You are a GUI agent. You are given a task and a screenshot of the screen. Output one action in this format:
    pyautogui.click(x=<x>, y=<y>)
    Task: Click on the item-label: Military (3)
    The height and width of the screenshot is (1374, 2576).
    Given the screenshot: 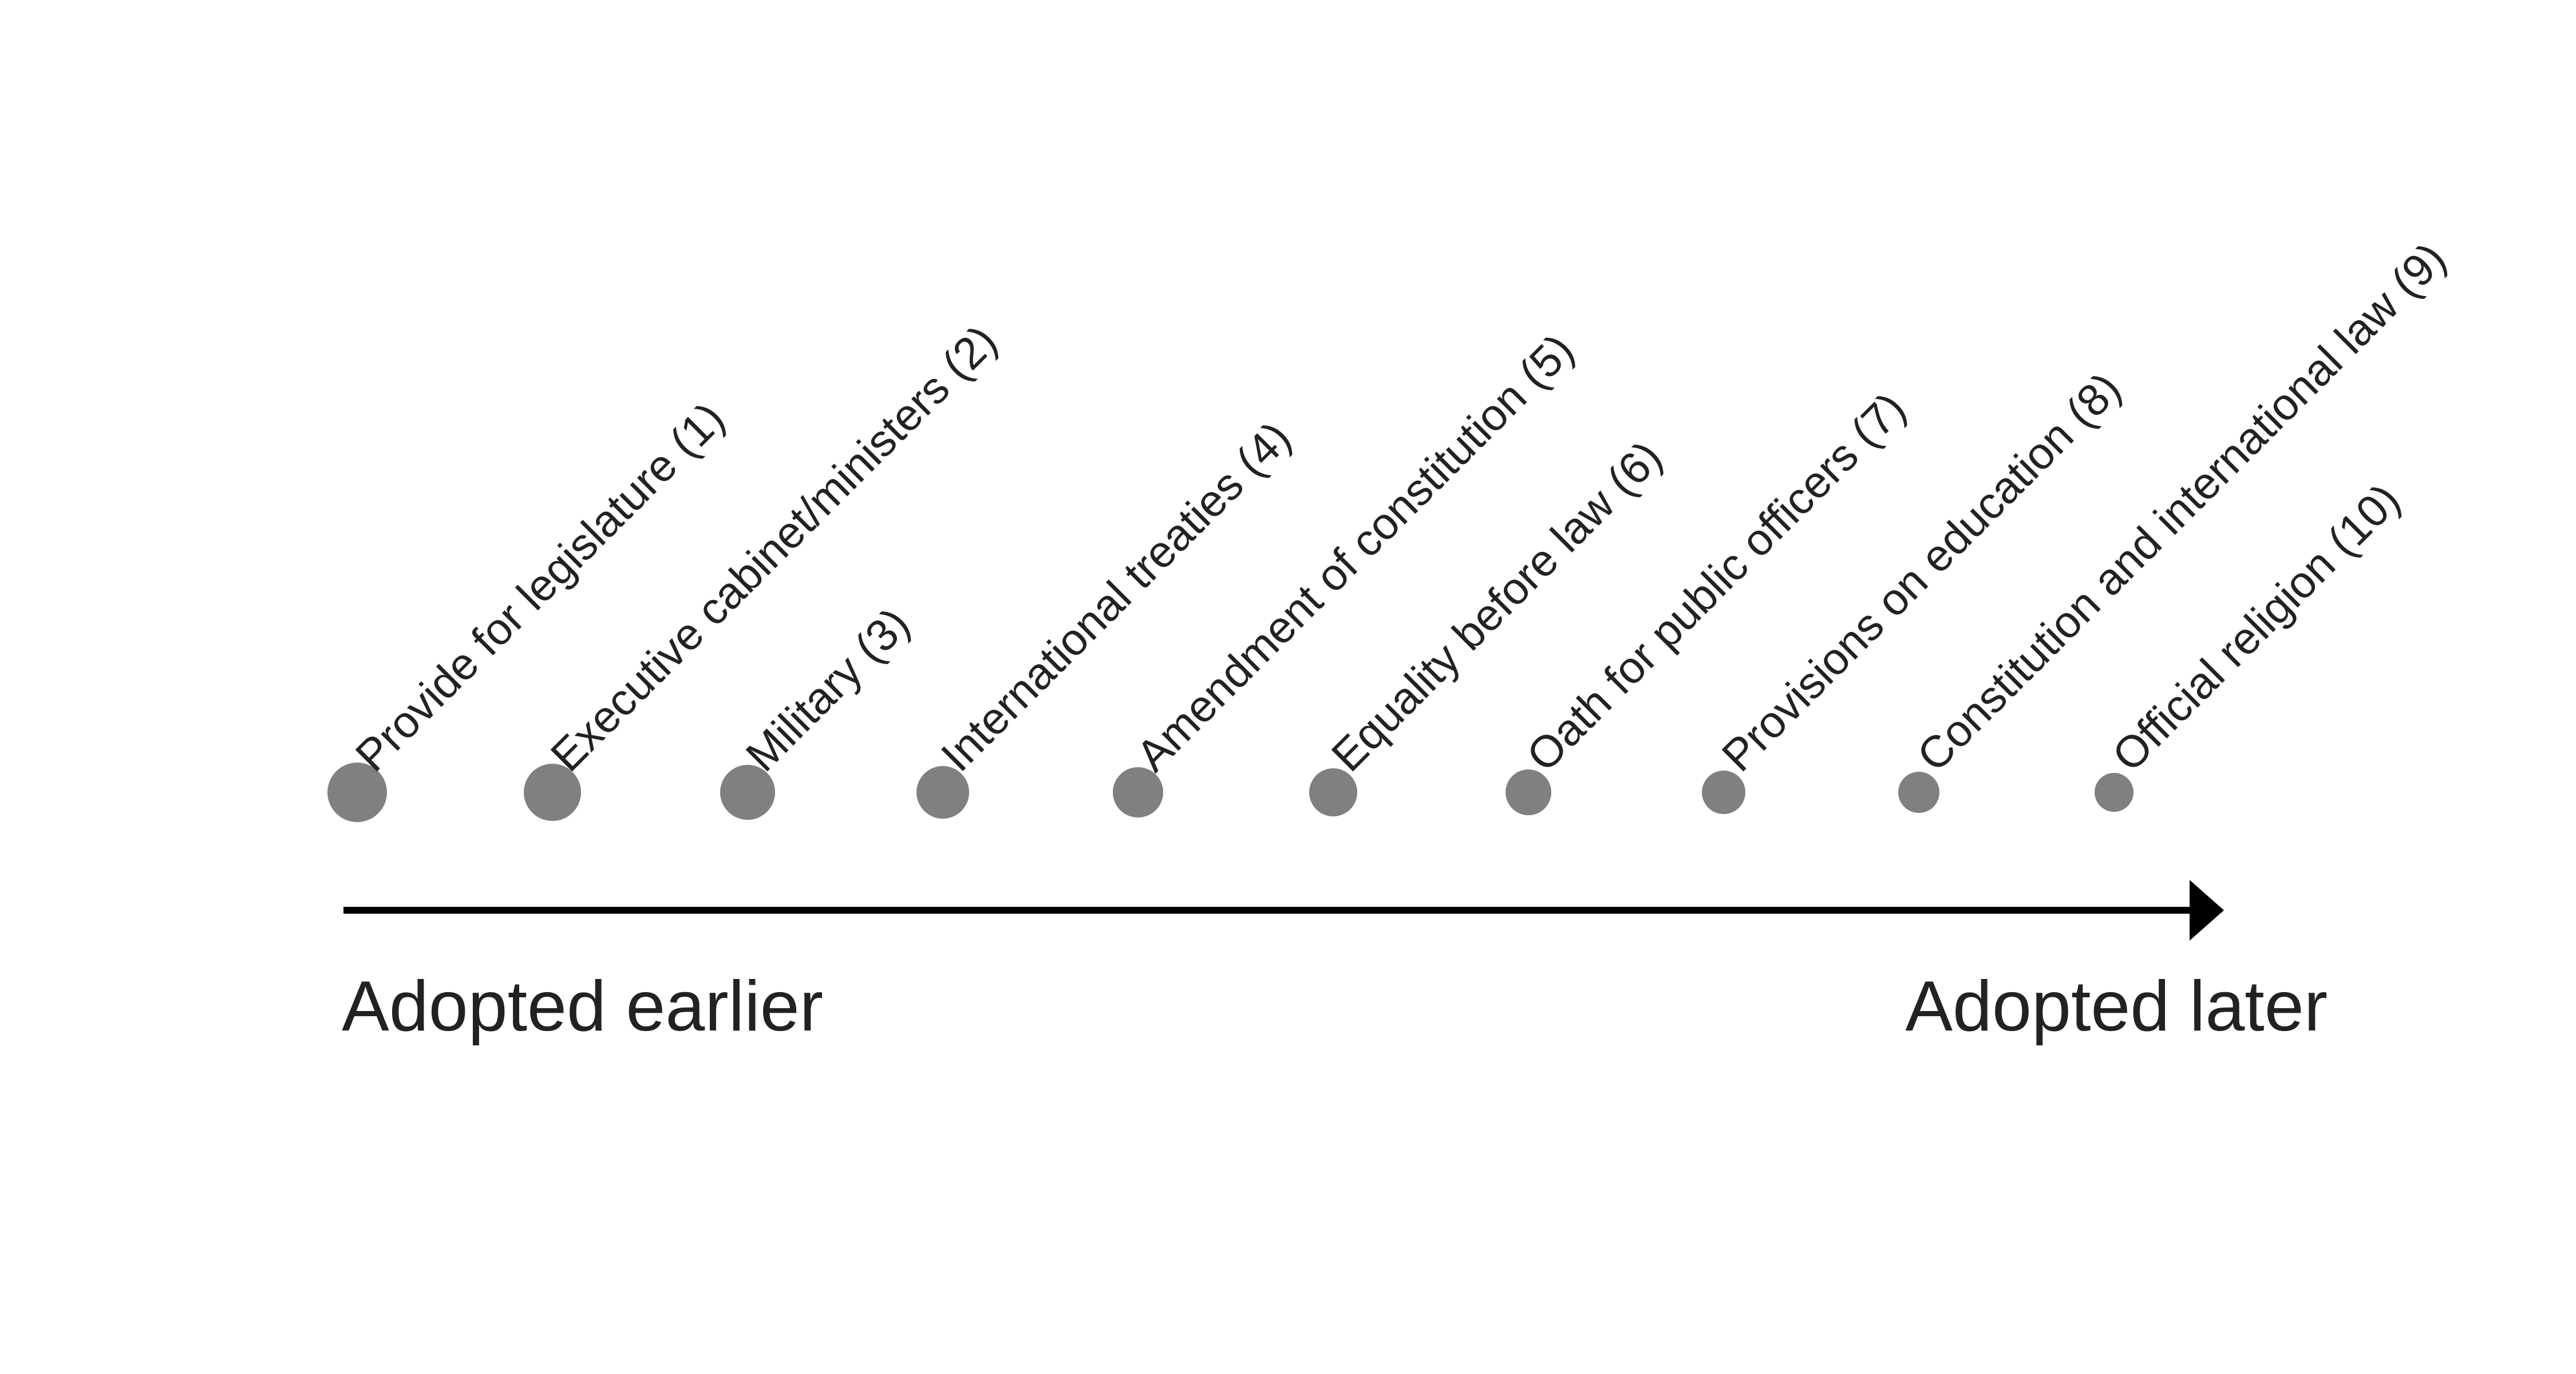 What is the action you would take?
    pyautogui.click(x=827, y=689)
    